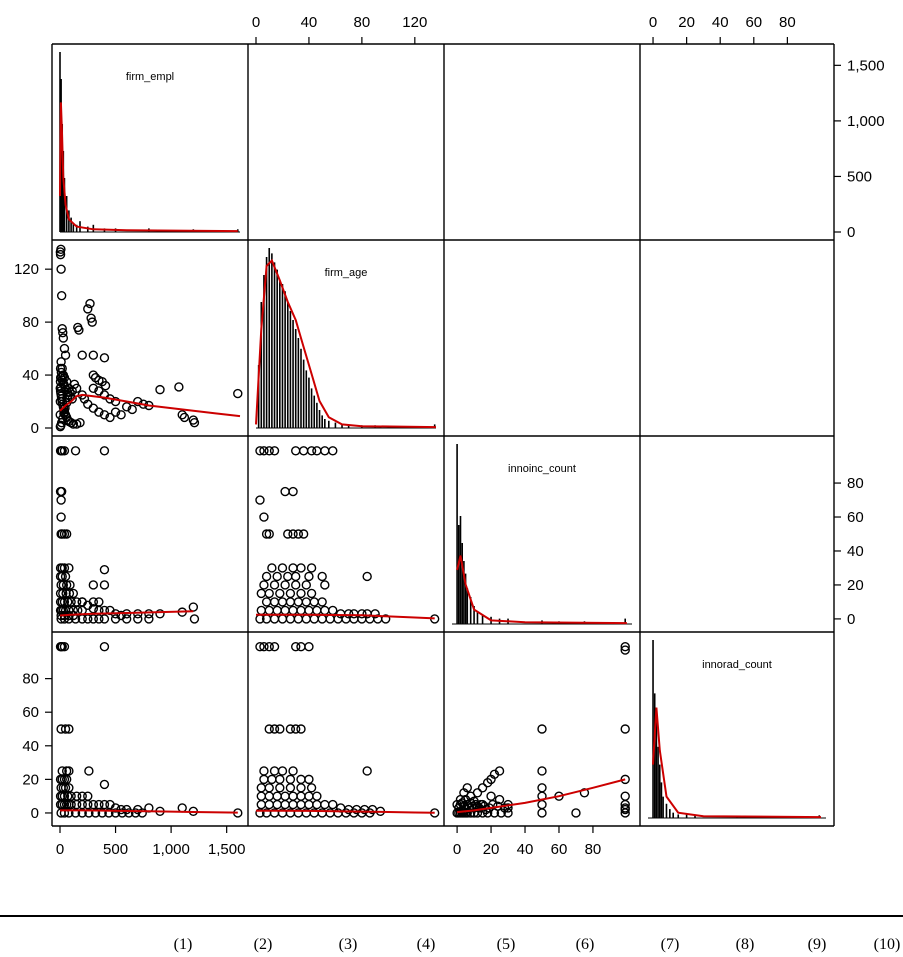 The image size is (903, 957). What do you see at coordinates (541, 590) in the screenshot?
I see `density-curve` at bounding box center [541, 590].